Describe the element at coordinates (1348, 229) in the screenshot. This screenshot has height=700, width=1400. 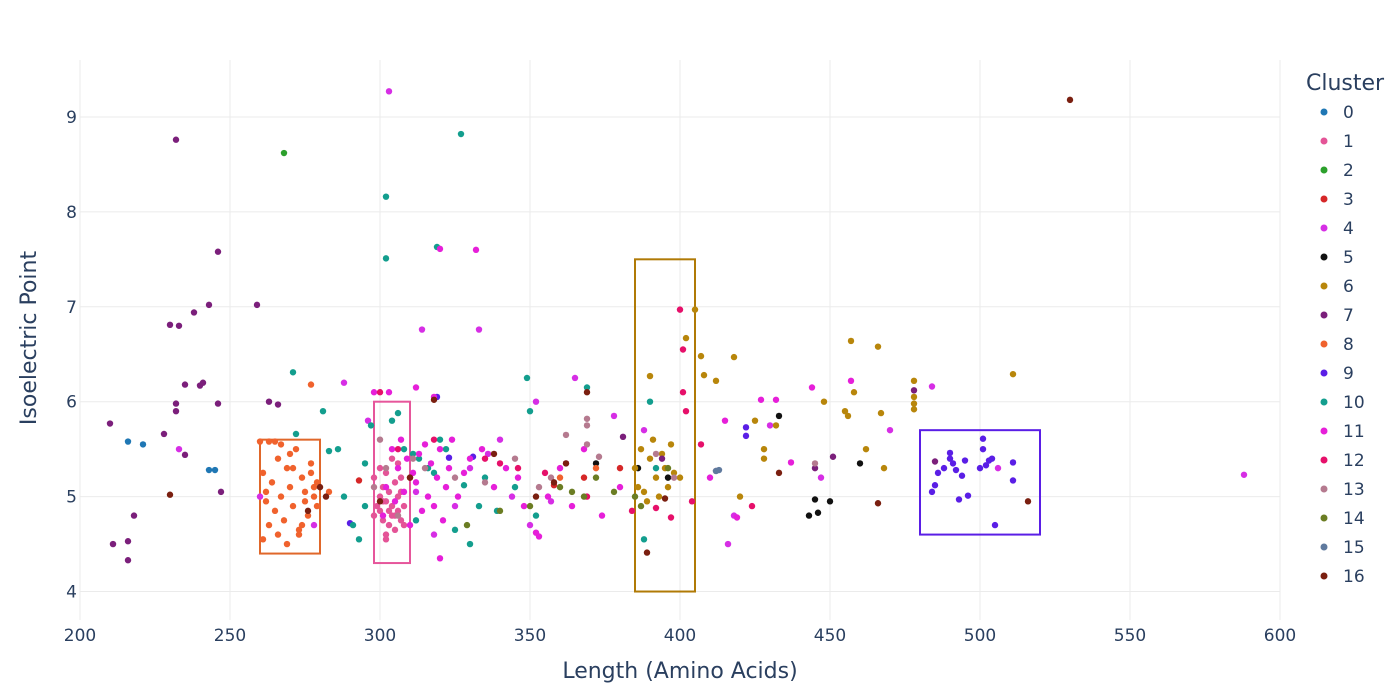
I see `legend-label: 4` at that location.